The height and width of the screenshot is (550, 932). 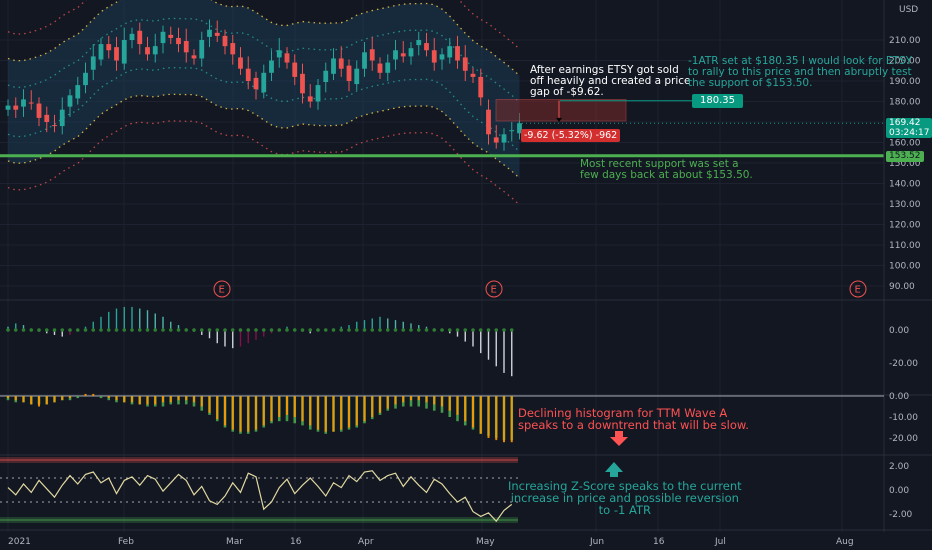 I want to click on price-tick-label: 90.00, so click(x=902, y=287).